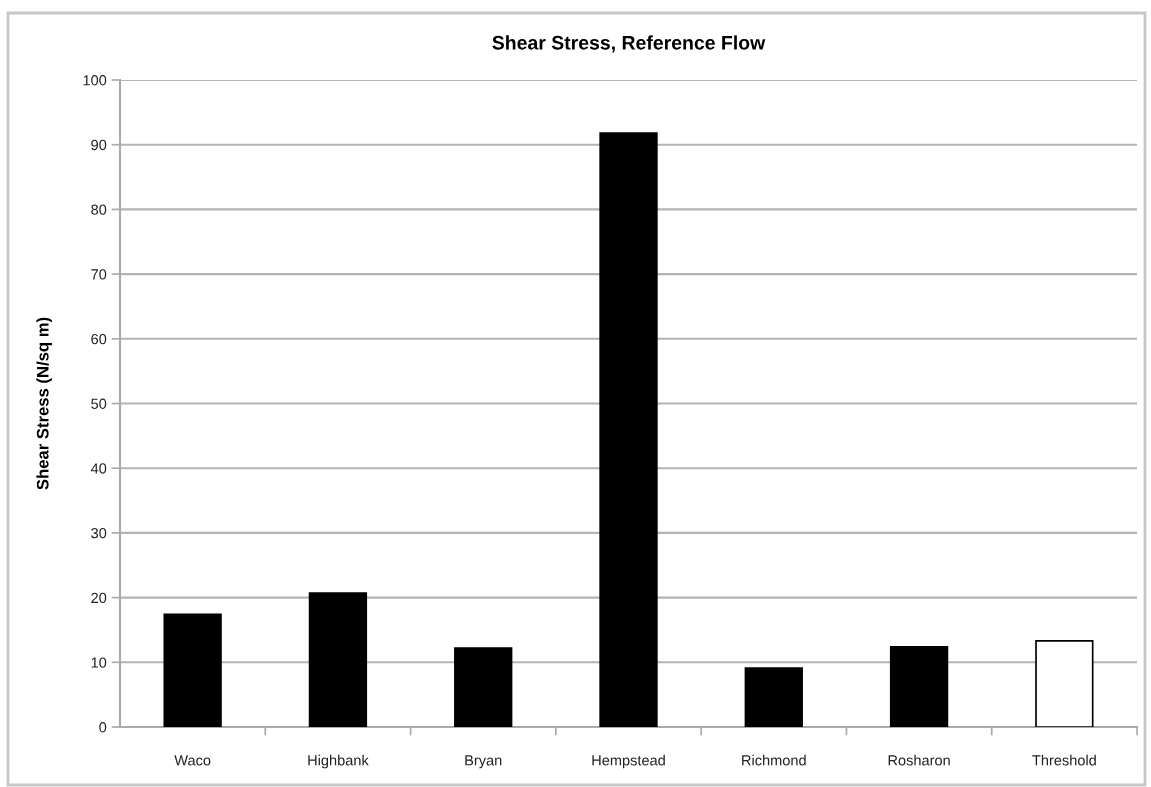 This screenshot has height=787, width=1151. Describe the element at coordinates (99, 339) in the screenshot. I see `y-tick-label: 60` at that location.